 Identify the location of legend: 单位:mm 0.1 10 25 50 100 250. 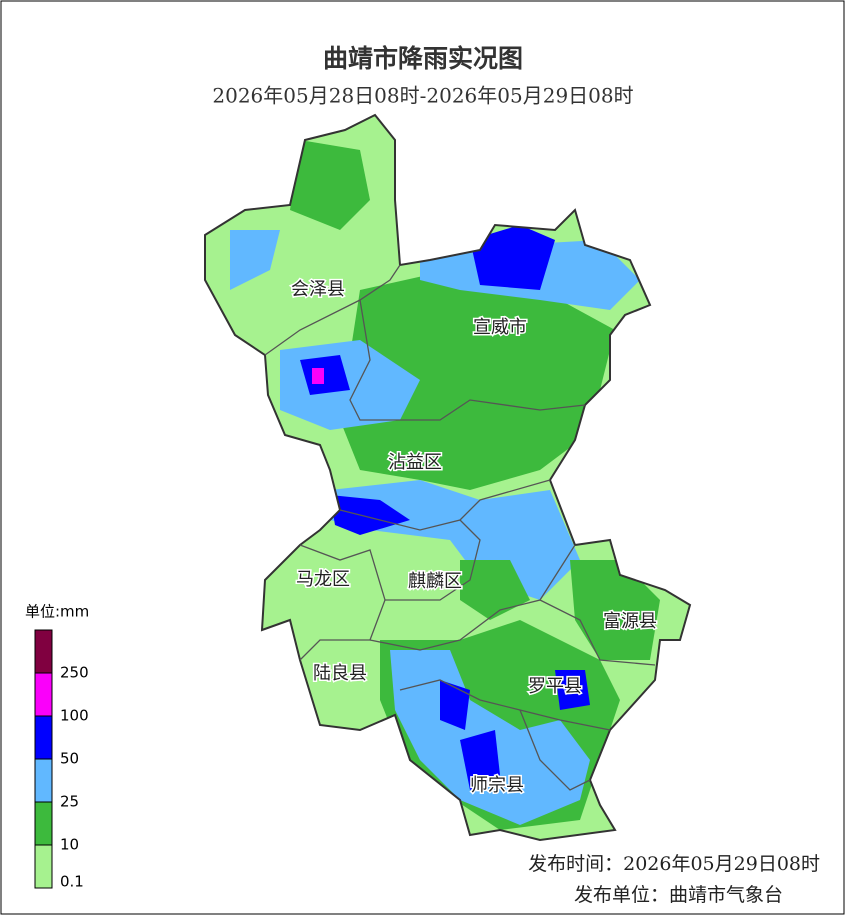
(57, 747).